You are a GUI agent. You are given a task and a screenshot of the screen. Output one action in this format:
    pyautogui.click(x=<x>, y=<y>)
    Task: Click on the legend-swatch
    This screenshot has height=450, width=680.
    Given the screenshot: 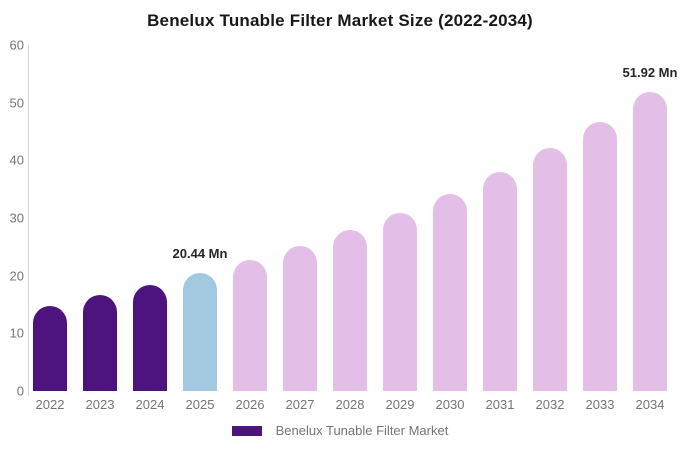 What is the action you would take?
    pyautogui.click(x=246, y=430)
    